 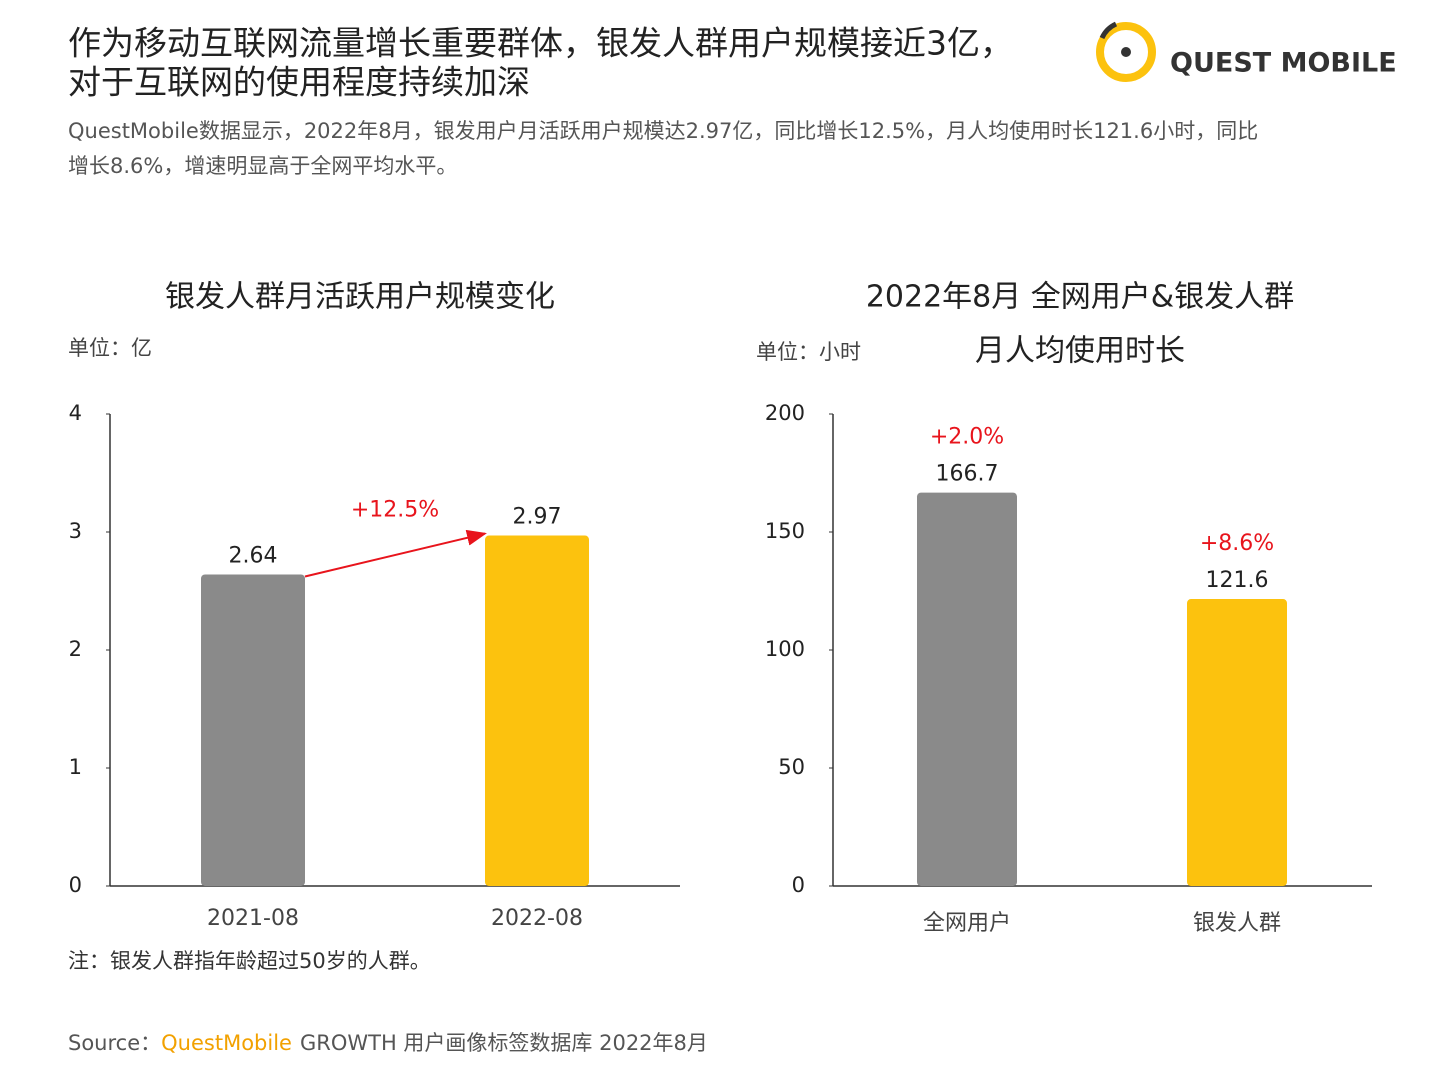 I want to click on source-label: Source：, so click(x=114, y=1043).